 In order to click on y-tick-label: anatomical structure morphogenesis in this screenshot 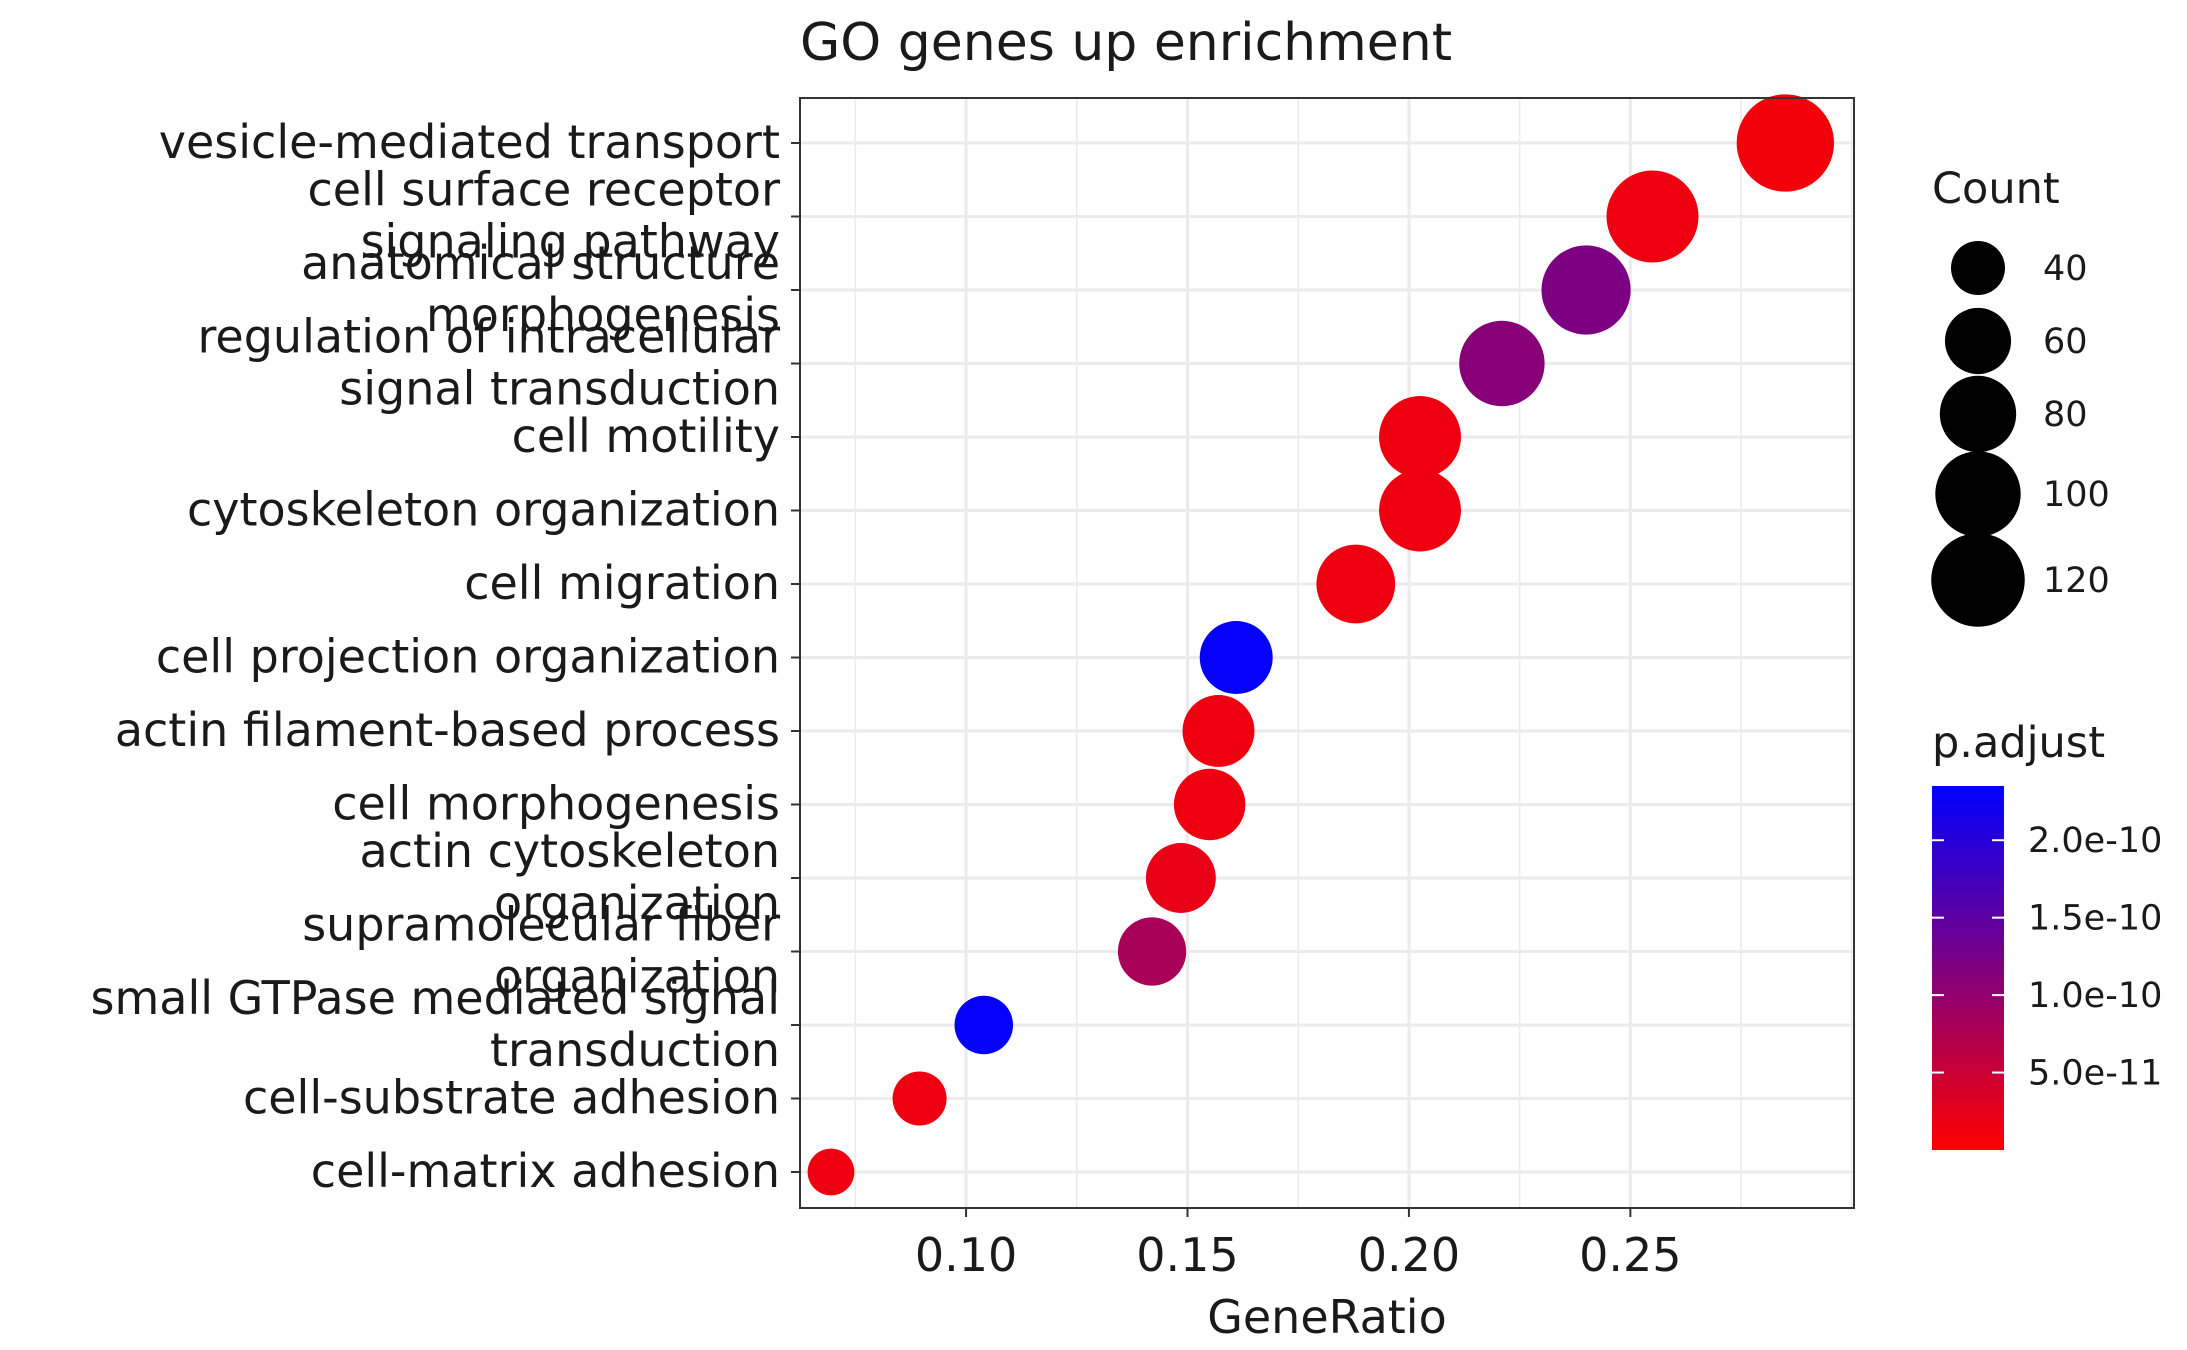, I will do `click(540, 289)`.